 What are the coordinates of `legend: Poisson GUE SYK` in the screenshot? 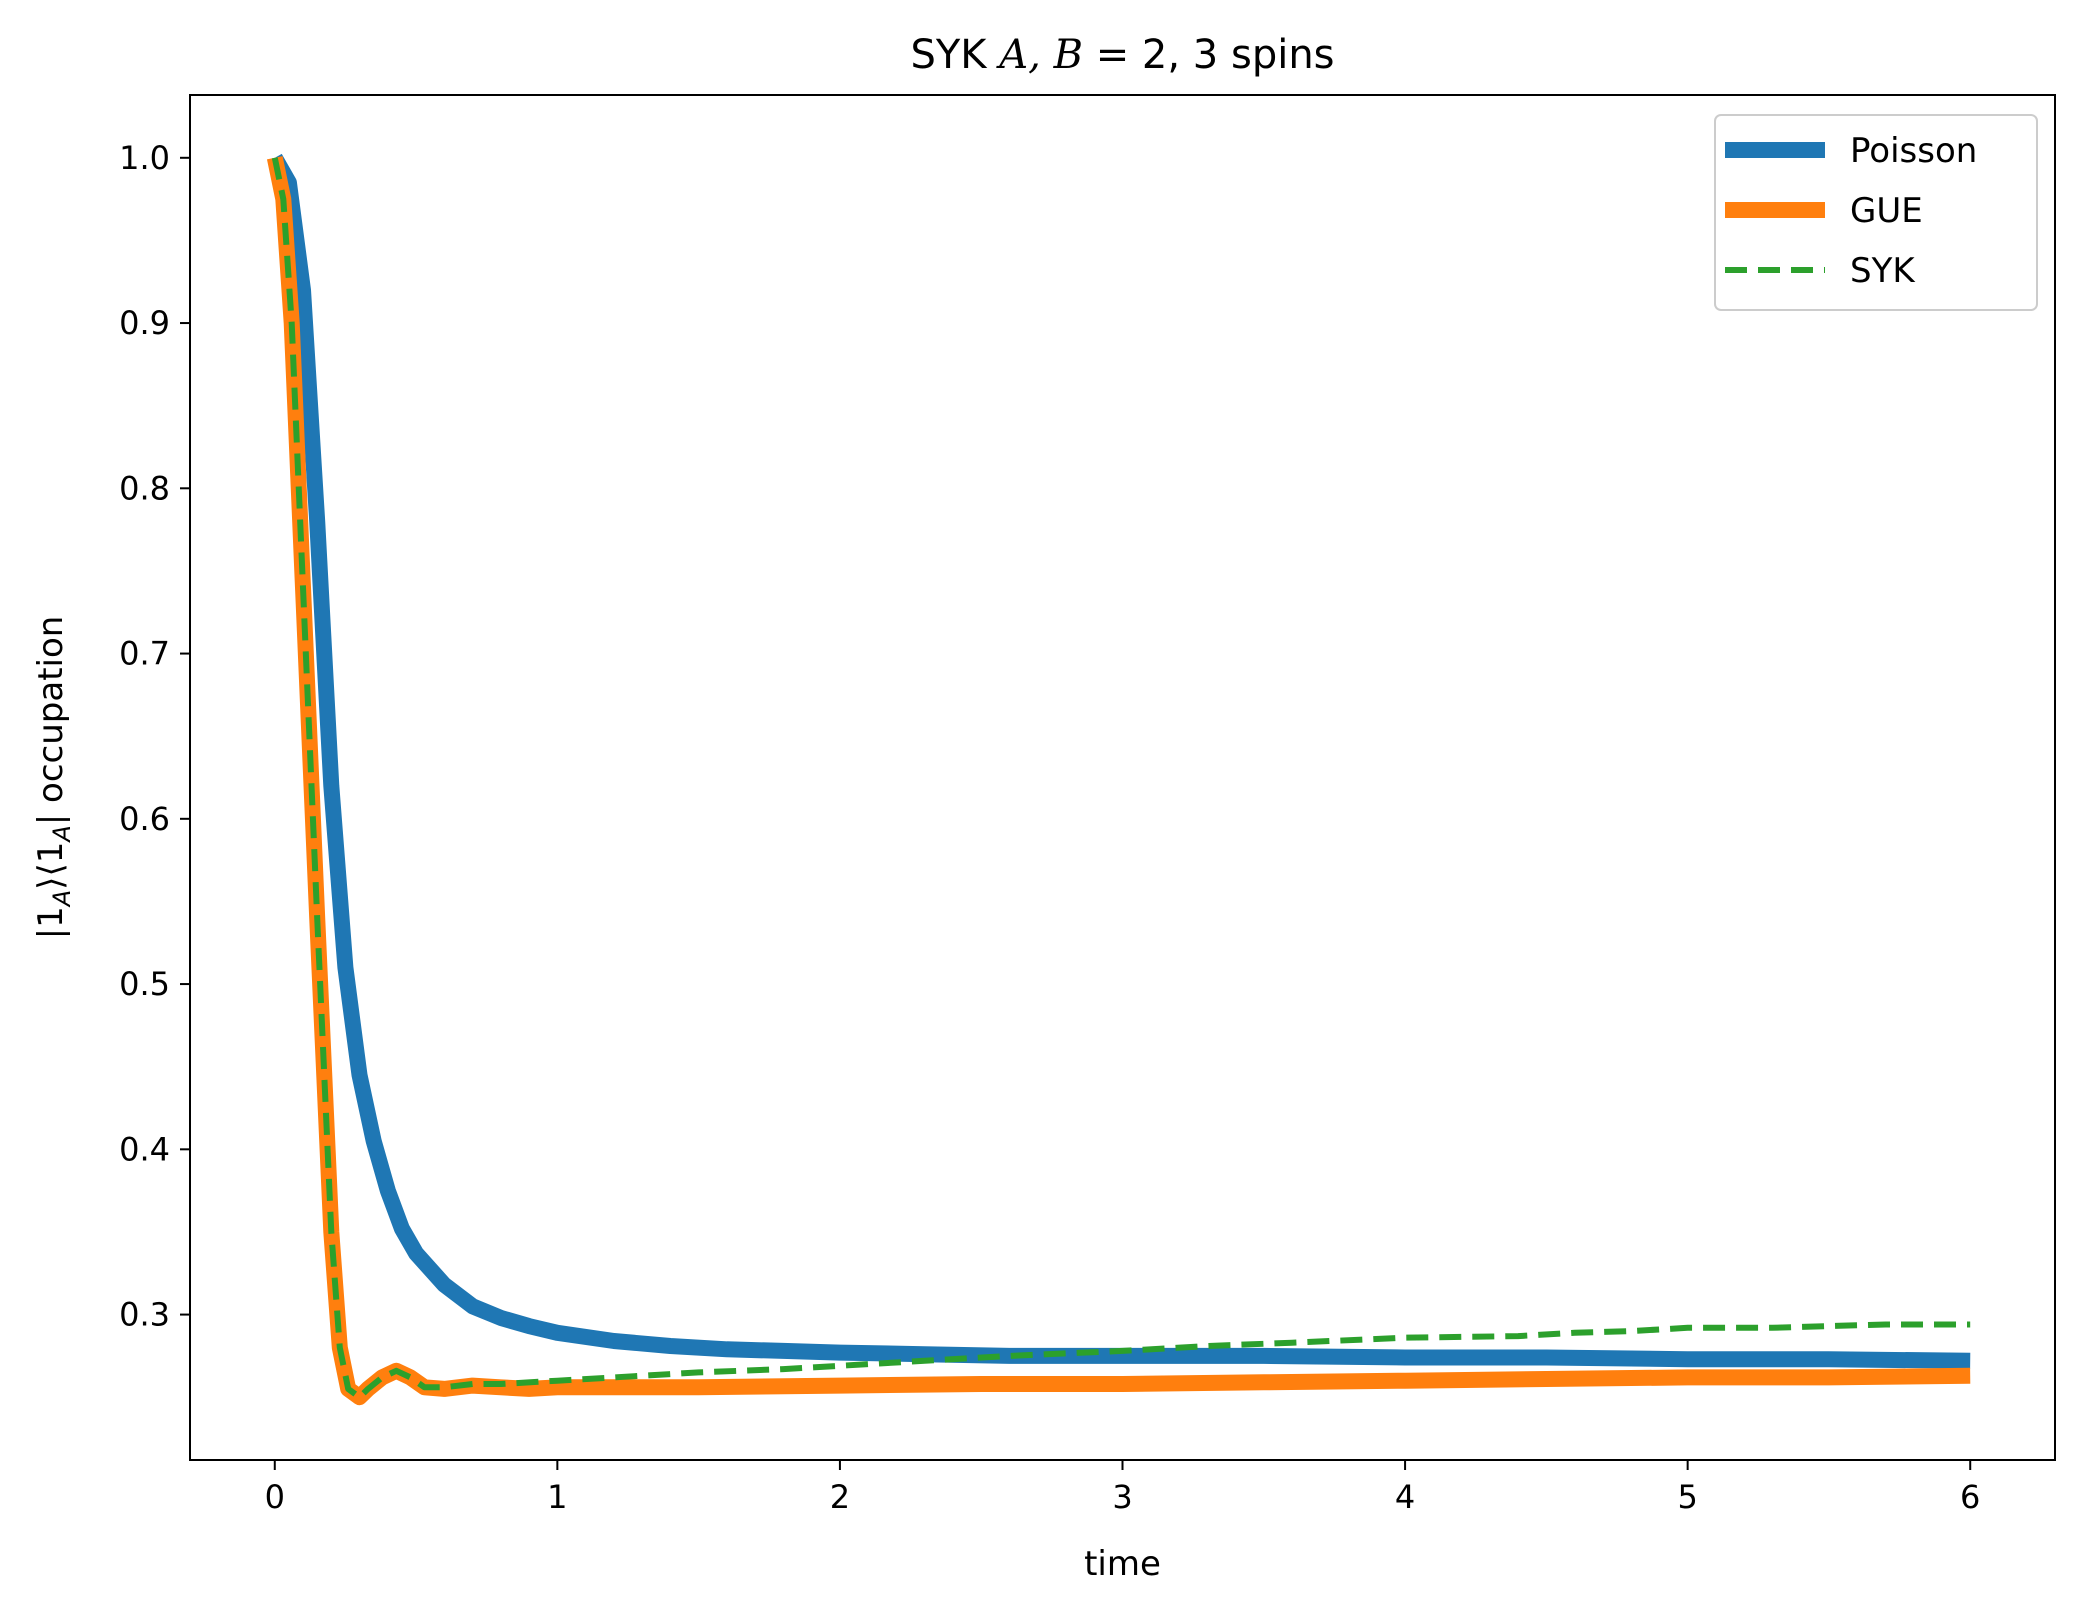 It's located at (1876, 212).